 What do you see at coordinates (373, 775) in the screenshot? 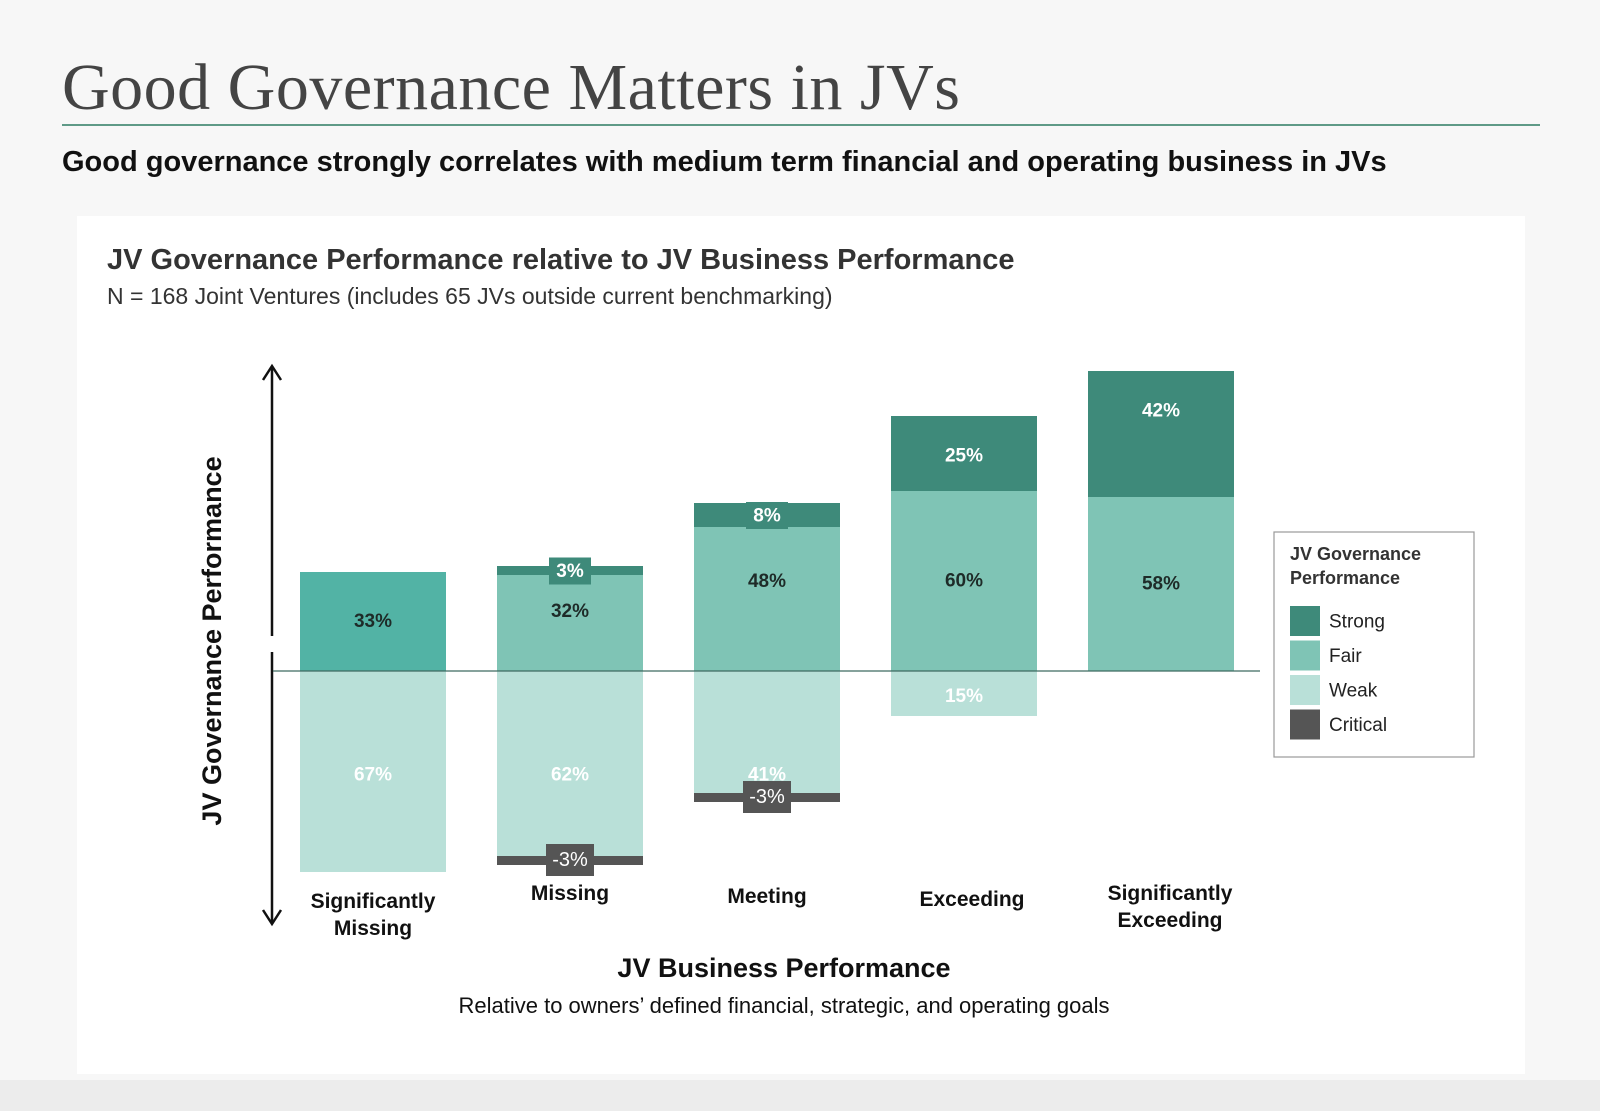
I see `label-weak-0: 67%` at bounding box center [373, 775].